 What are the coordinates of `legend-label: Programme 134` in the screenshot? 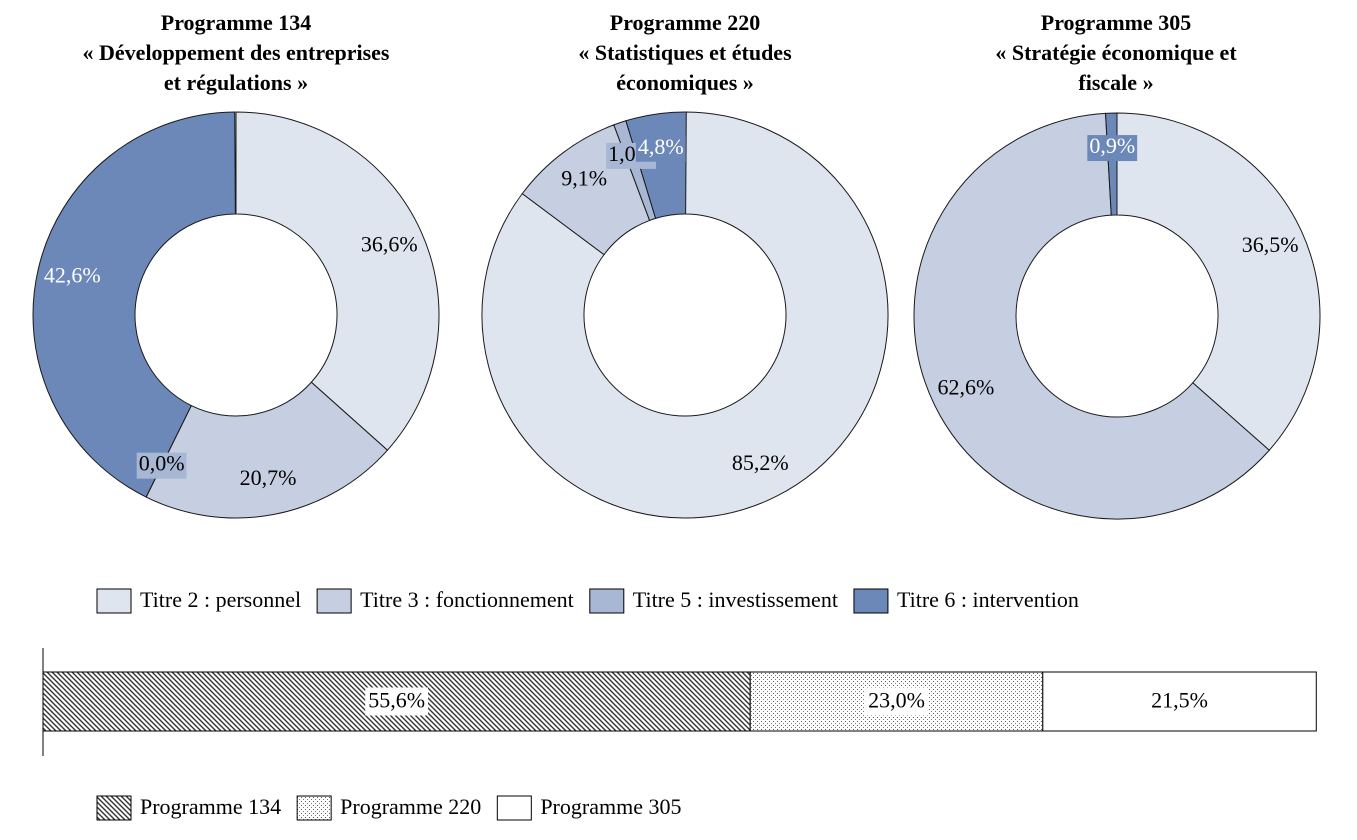 It's located at (210, 806).